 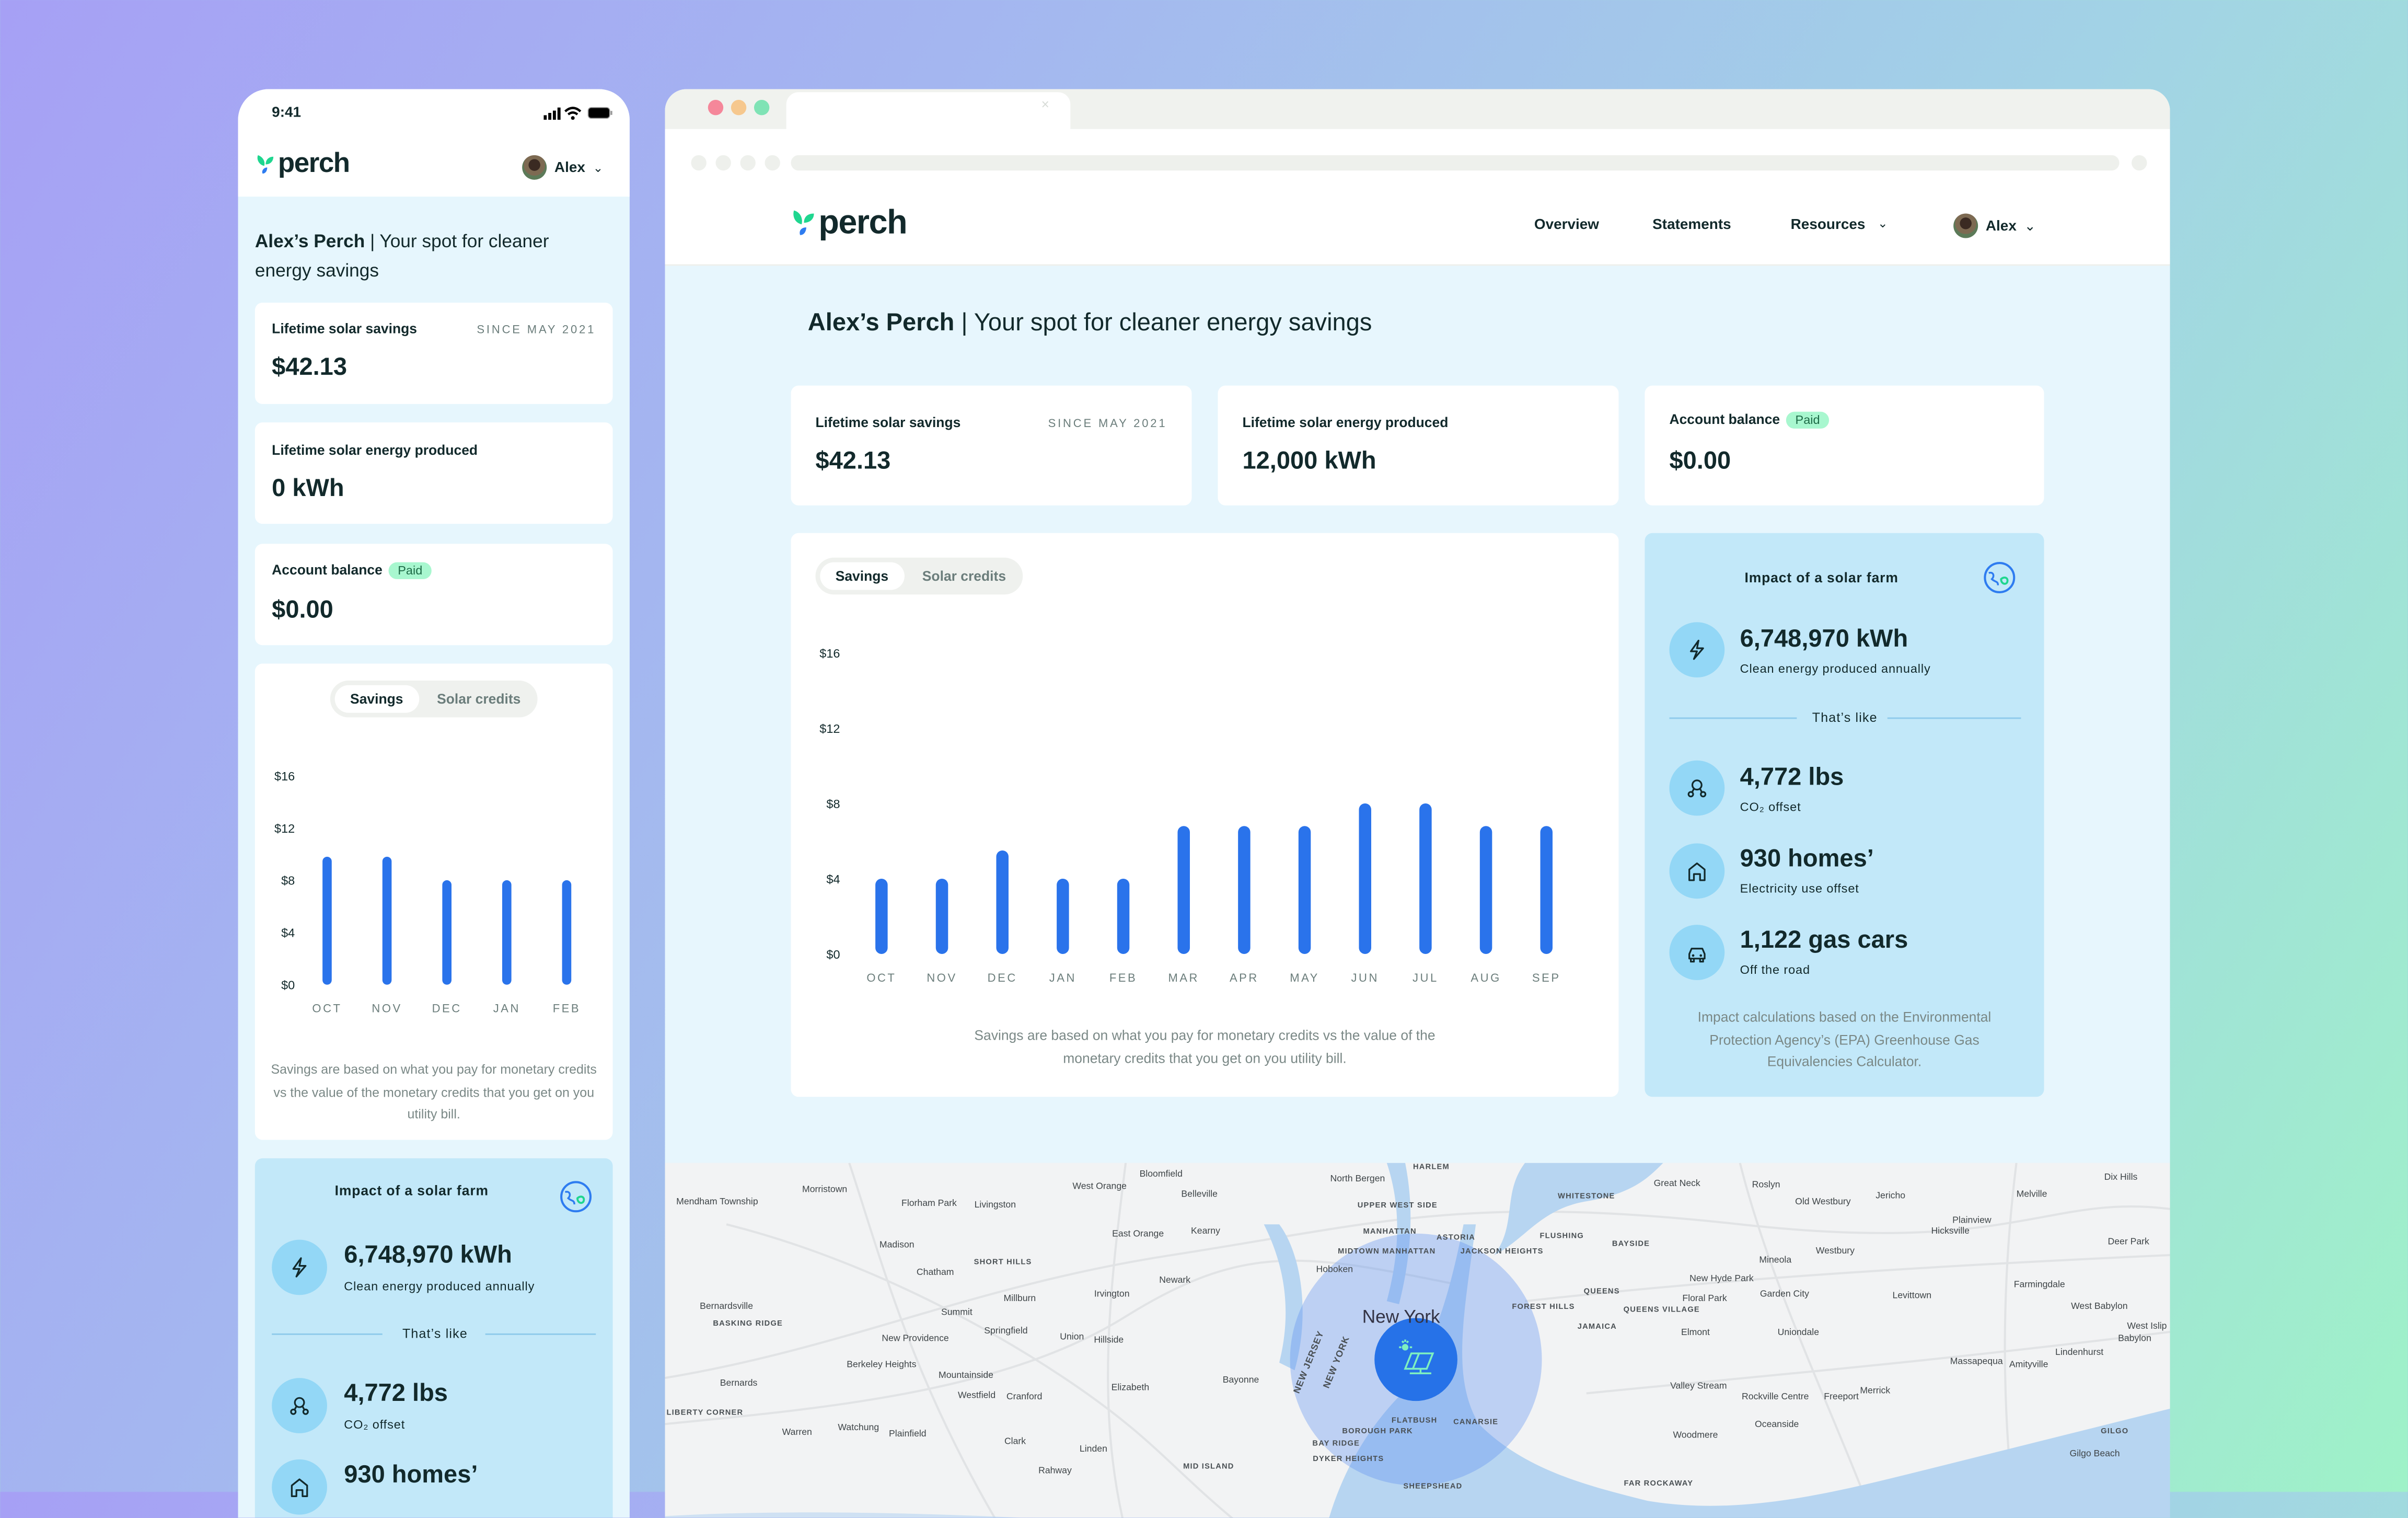 What do you see at coordinates (928, 110) in the screenshot?
I see `browser-tab` at bounding box center [928, 110].